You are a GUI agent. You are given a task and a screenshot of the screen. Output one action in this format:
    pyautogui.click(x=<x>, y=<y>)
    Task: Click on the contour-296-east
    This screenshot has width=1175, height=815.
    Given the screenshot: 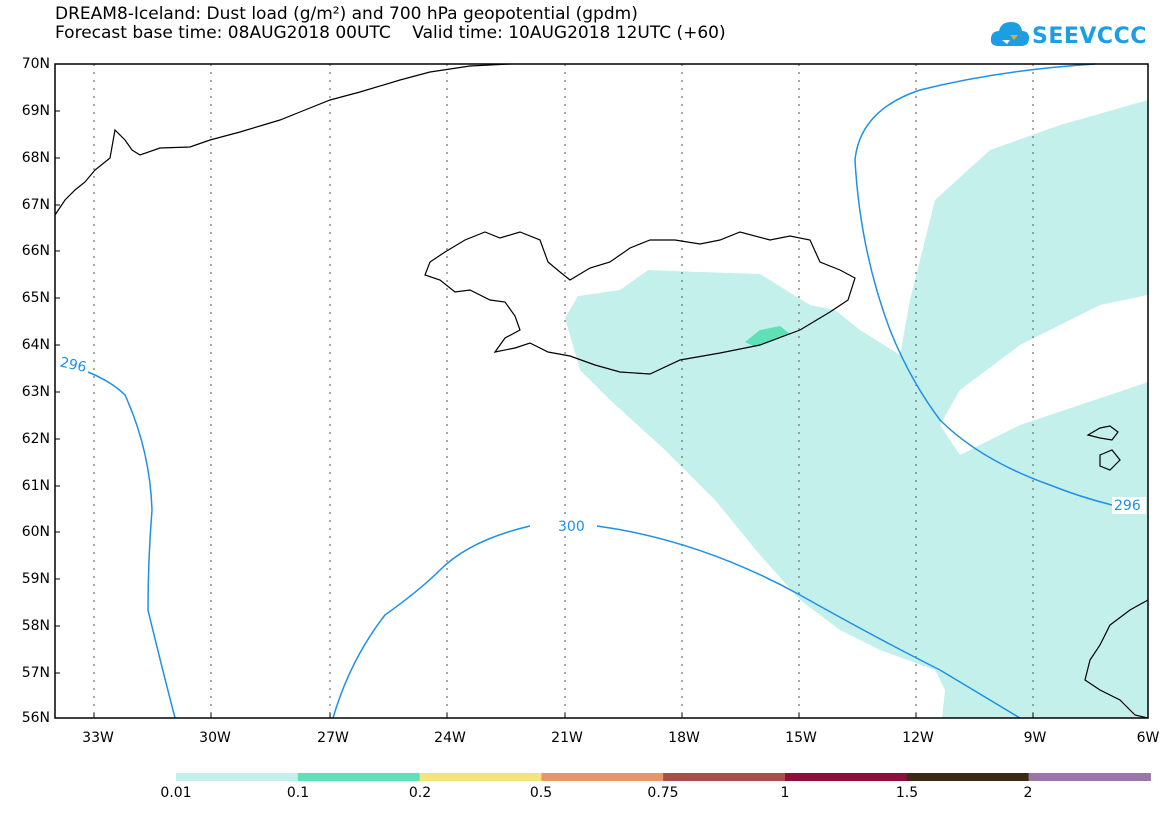 What is the action you would take?
    pyautogui.click(x=983, y=284)
    